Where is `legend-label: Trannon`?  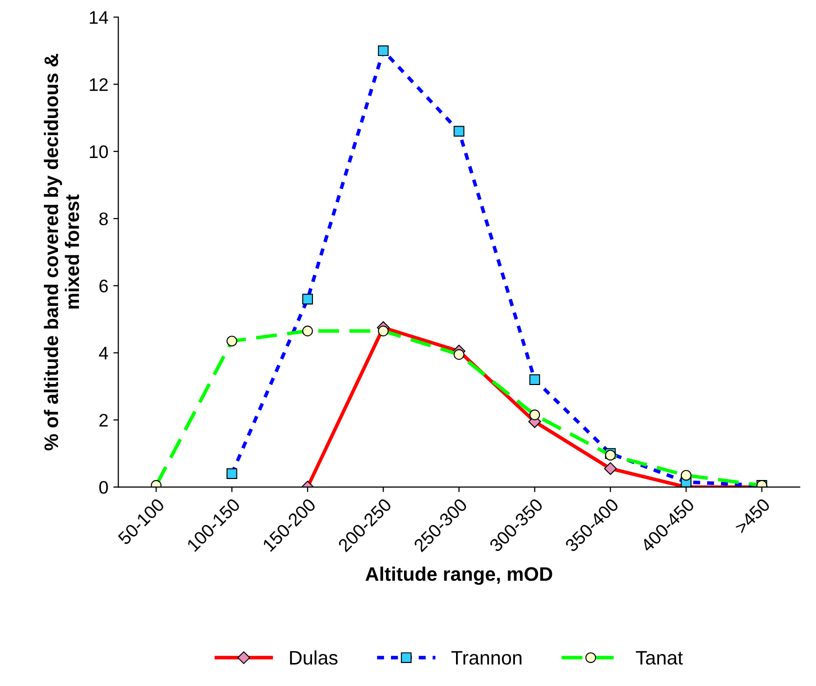 legend-label: Trannon is located at coordinates (486, 658).